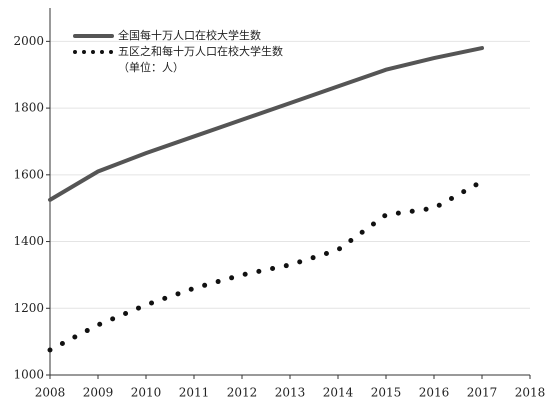 The width and height of the screenshot is (554, 410). I want to click on y-tick-label: 1600, so click(28, 174).